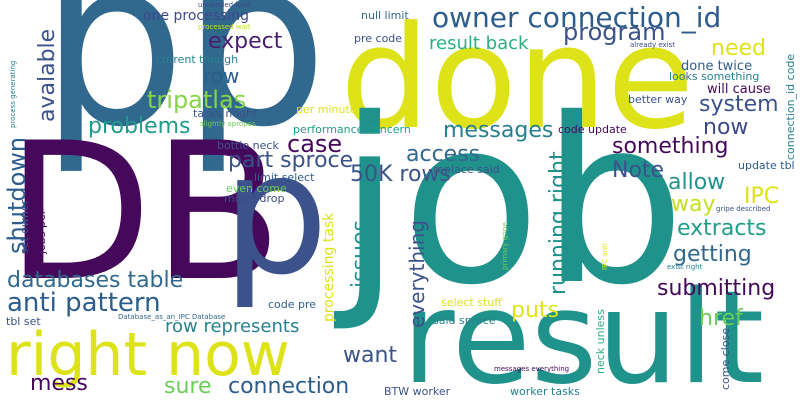 The width and height of the screenshot is (800, 400). I want to click on word-access: access, so click(443, 154).